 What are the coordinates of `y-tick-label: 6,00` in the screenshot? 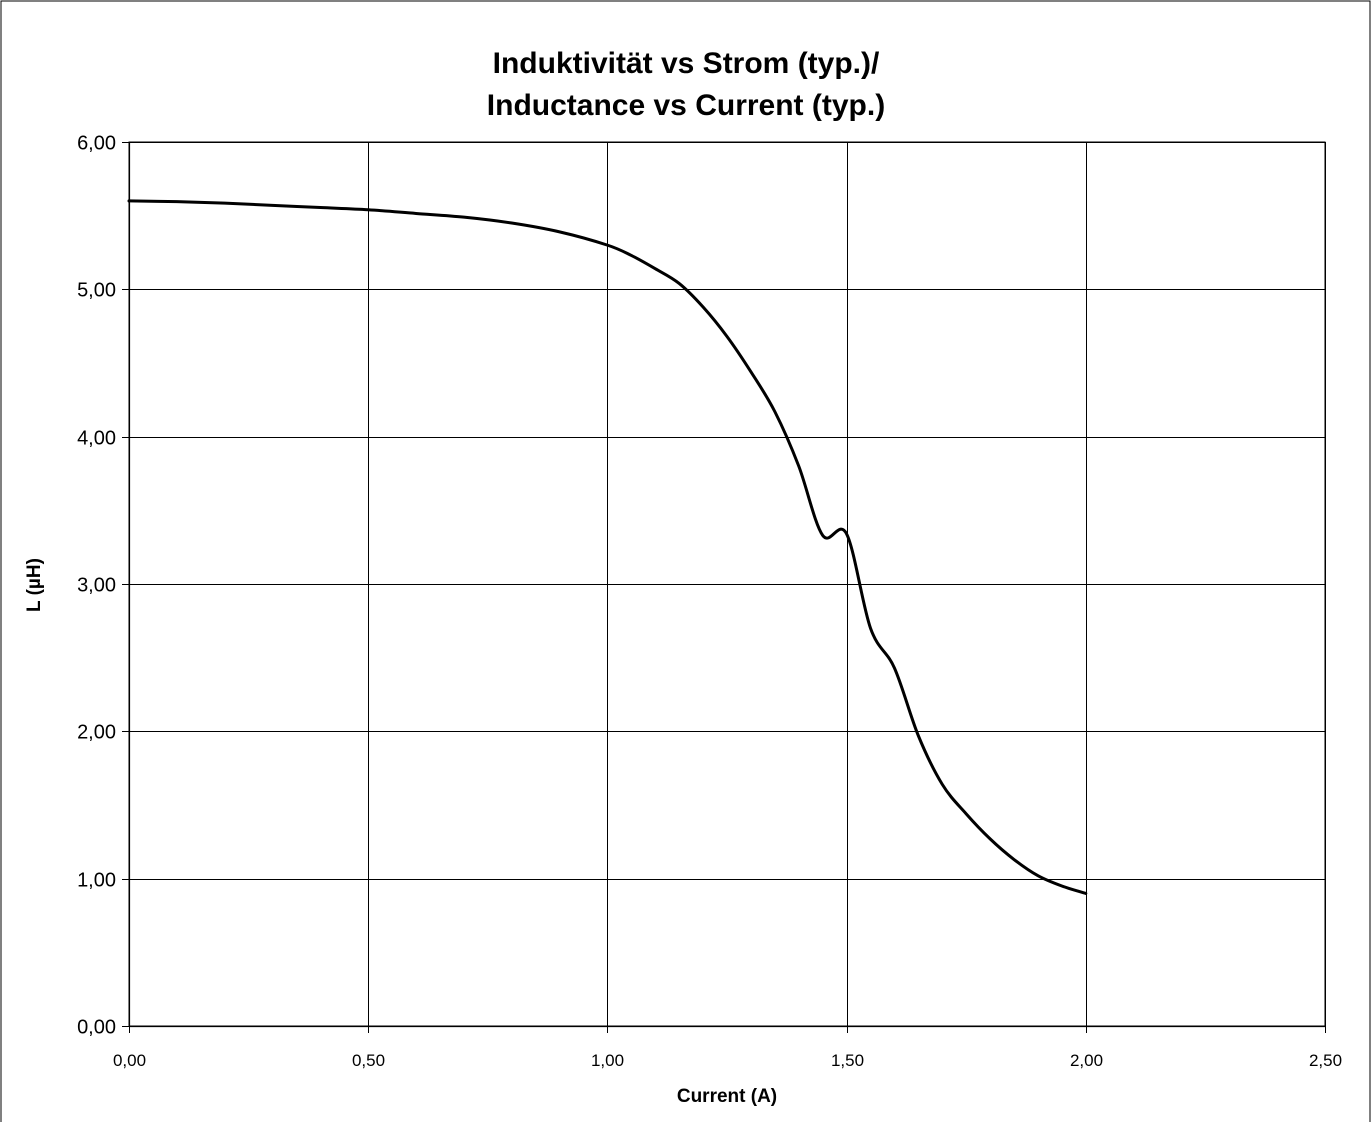 It's located at (96, 144).